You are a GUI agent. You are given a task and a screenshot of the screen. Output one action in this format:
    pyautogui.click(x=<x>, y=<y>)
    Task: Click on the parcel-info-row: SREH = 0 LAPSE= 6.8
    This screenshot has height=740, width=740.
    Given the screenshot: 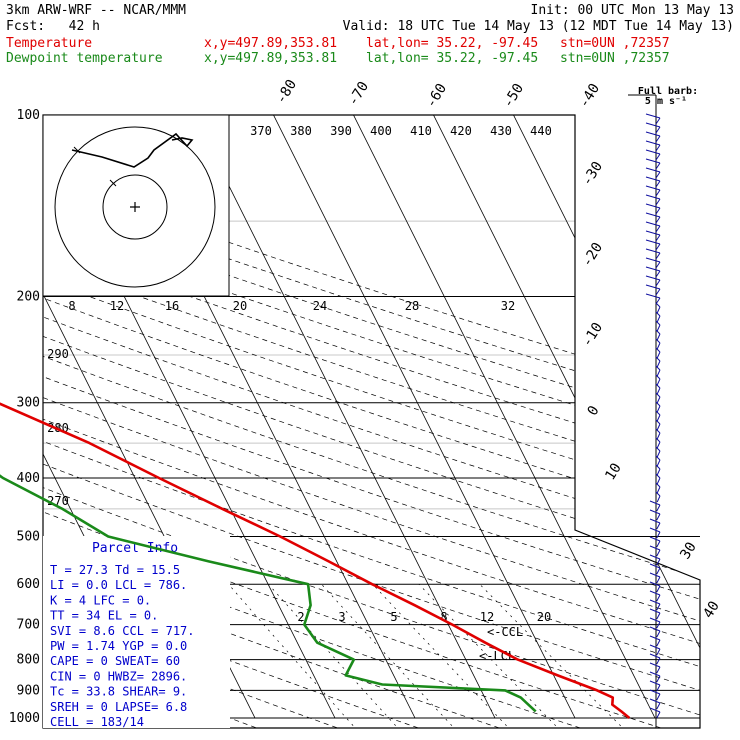 What is the action you would take?
    pyautogui.click(x=118, y=707)
    